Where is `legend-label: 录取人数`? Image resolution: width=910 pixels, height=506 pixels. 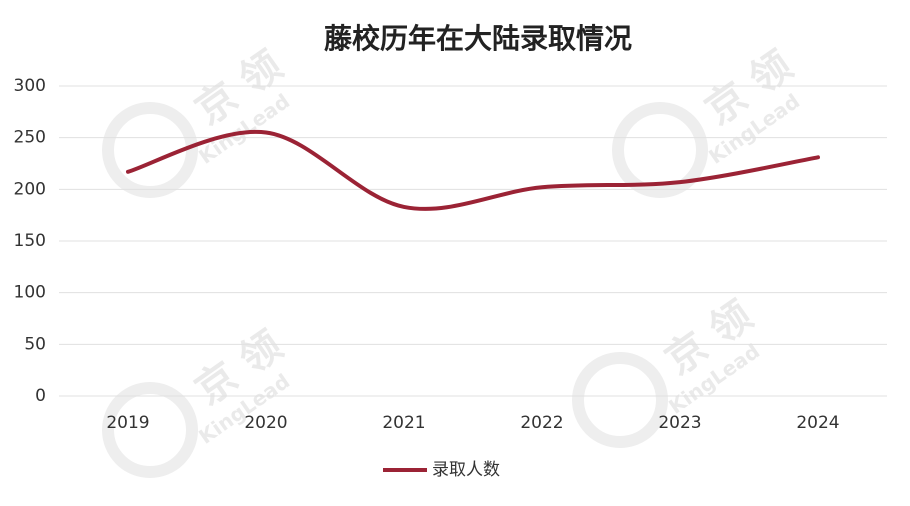
legend-label: 录取人数 is located at coordinates (466, 470).